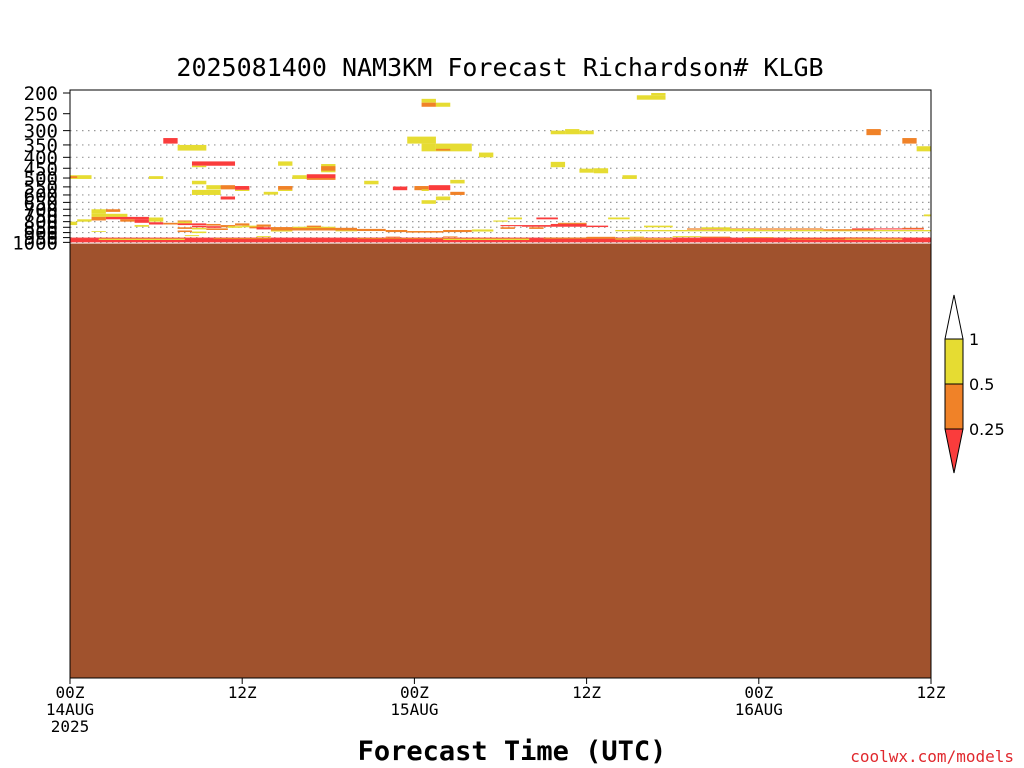  Describe the element at coordinates (981, 384) in the screenshot. I see `colorbar-label: 0.5` at that location.